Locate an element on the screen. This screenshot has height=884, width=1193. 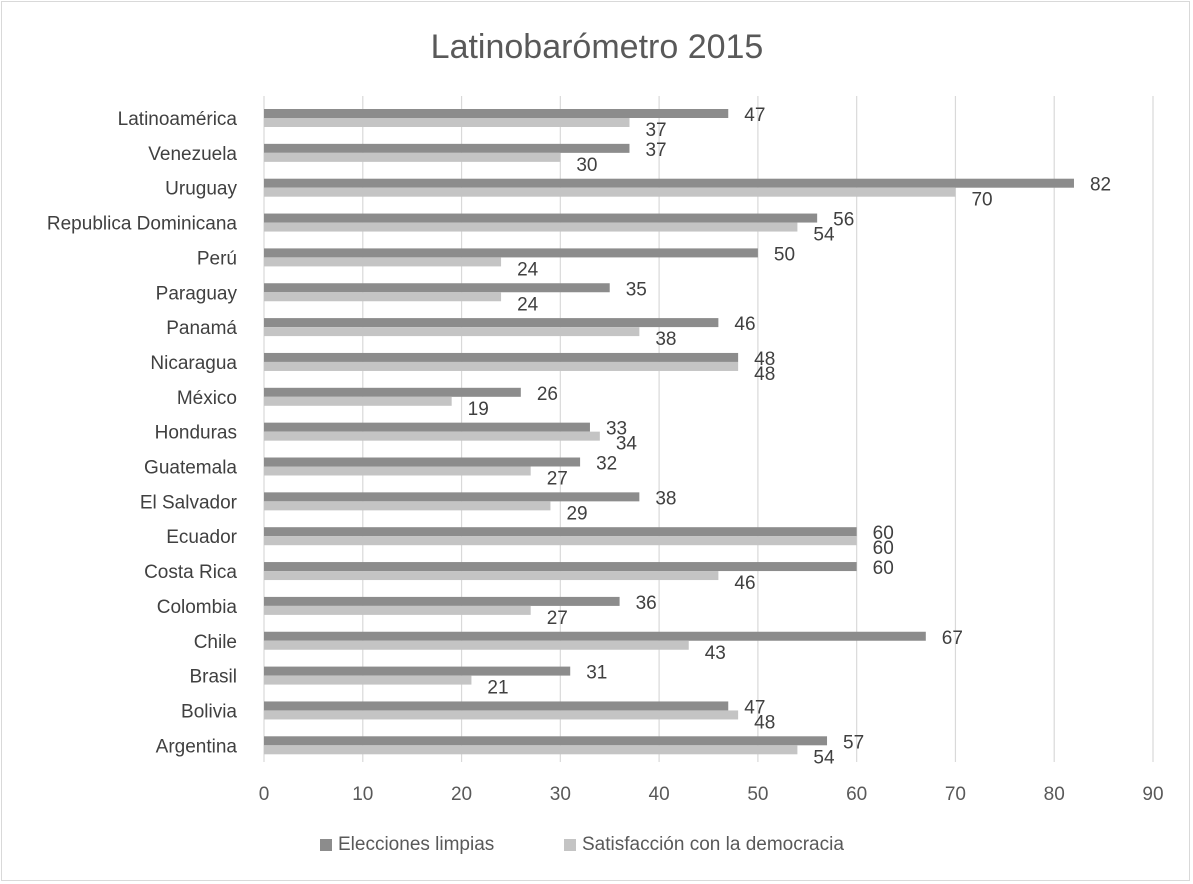
data-label-elecciones-limpias-ecuador: 60 is located at coordinates (883, 533).